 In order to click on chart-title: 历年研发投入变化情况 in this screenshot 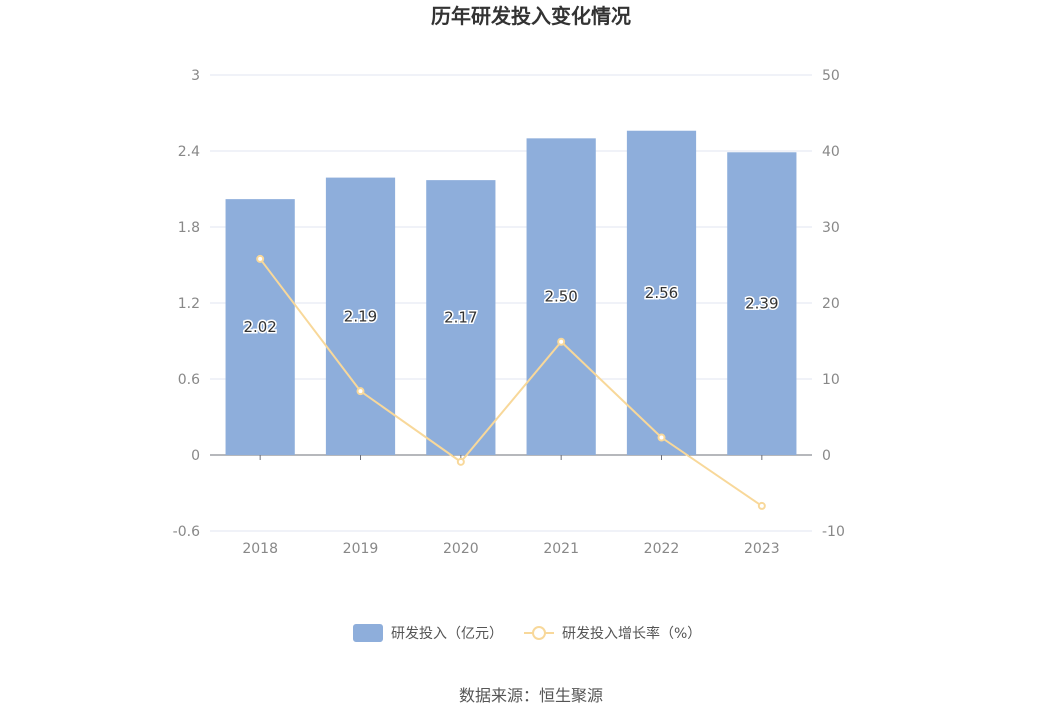, I will do `click(531, 16)`.